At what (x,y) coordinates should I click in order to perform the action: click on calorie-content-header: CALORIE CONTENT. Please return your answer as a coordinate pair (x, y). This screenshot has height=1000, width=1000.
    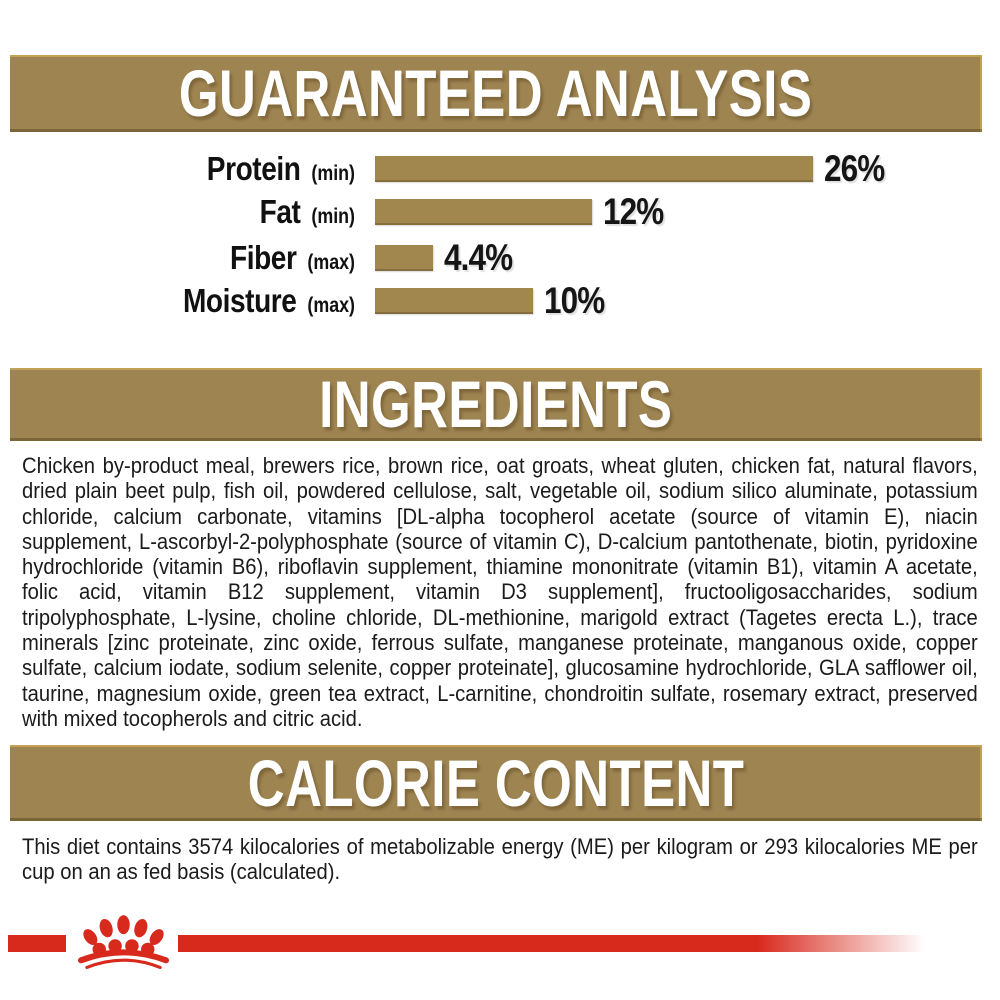
    Looking at the image, I should click on (496, 783).